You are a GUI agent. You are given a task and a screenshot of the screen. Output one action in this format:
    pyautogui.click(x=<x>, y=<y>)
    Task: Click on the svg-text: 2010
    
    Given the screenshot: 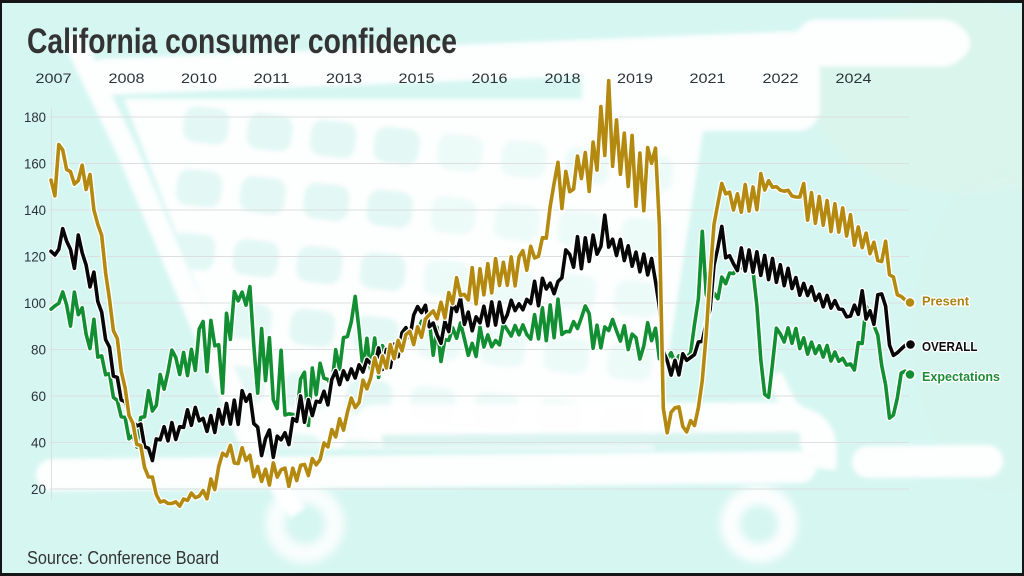 What is the action you would take?
    pyautogui.click(x=199, y=78)
    